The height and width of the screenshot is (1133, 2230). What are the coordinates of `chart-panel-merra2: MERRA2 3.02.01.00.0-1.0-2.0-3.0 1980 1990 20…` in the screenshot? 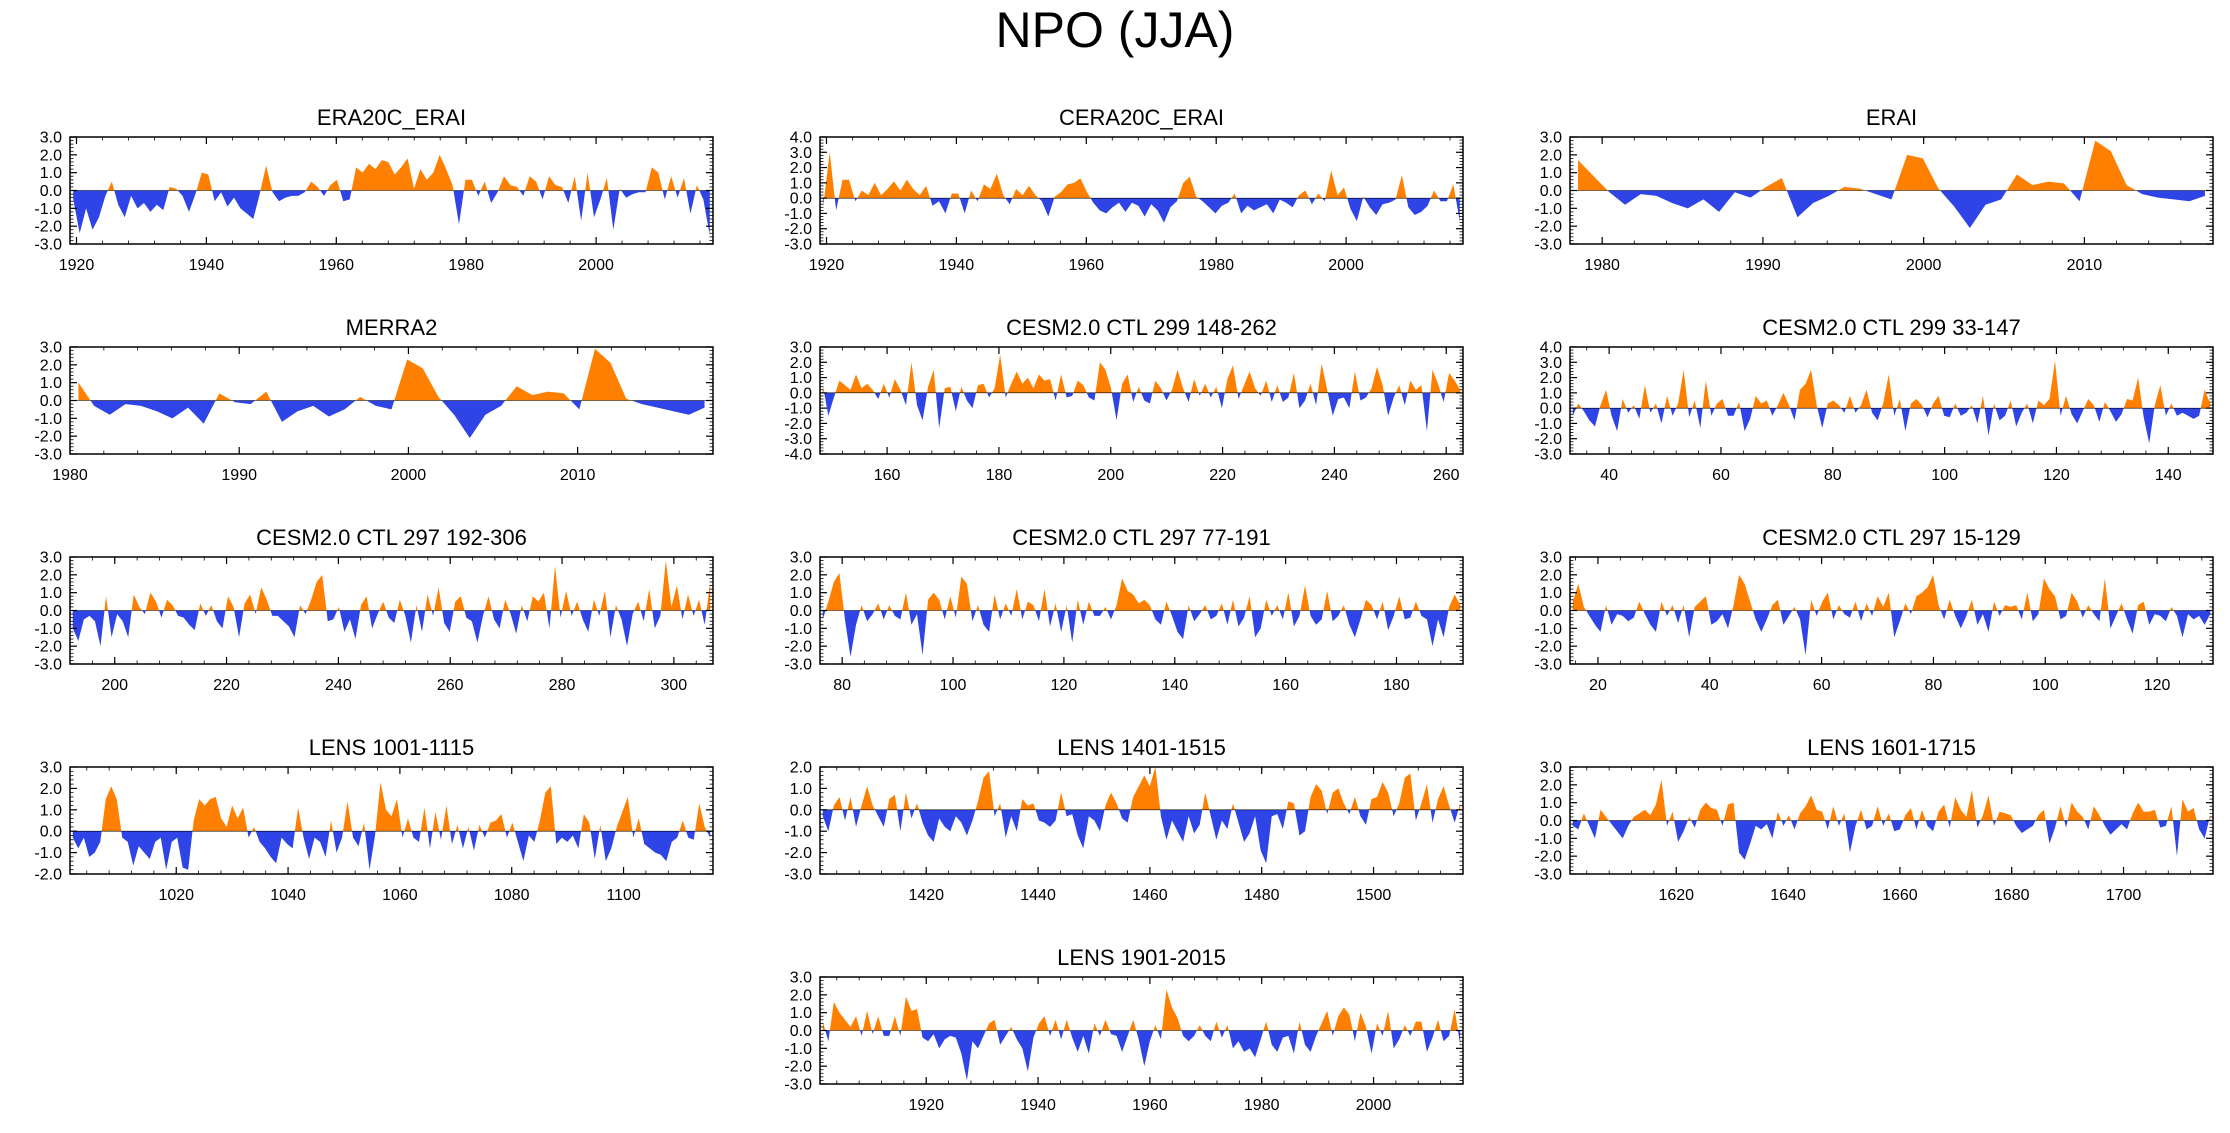 It's located at (374, 399).